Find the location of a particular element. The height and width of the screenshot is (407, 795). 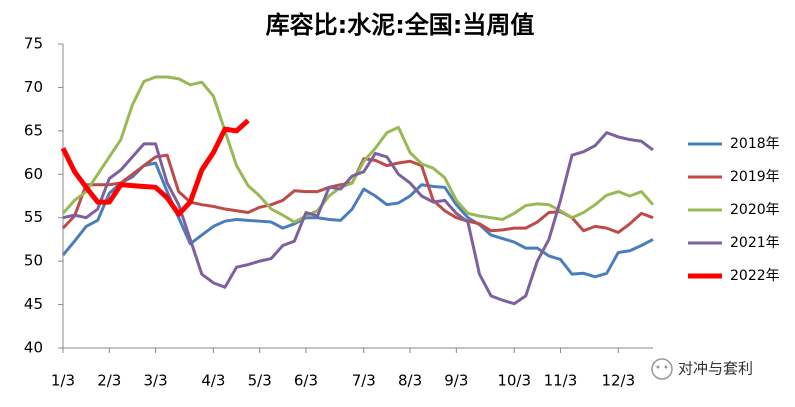

x-tick-label: 2/3 is located at coordinates (109, 381).